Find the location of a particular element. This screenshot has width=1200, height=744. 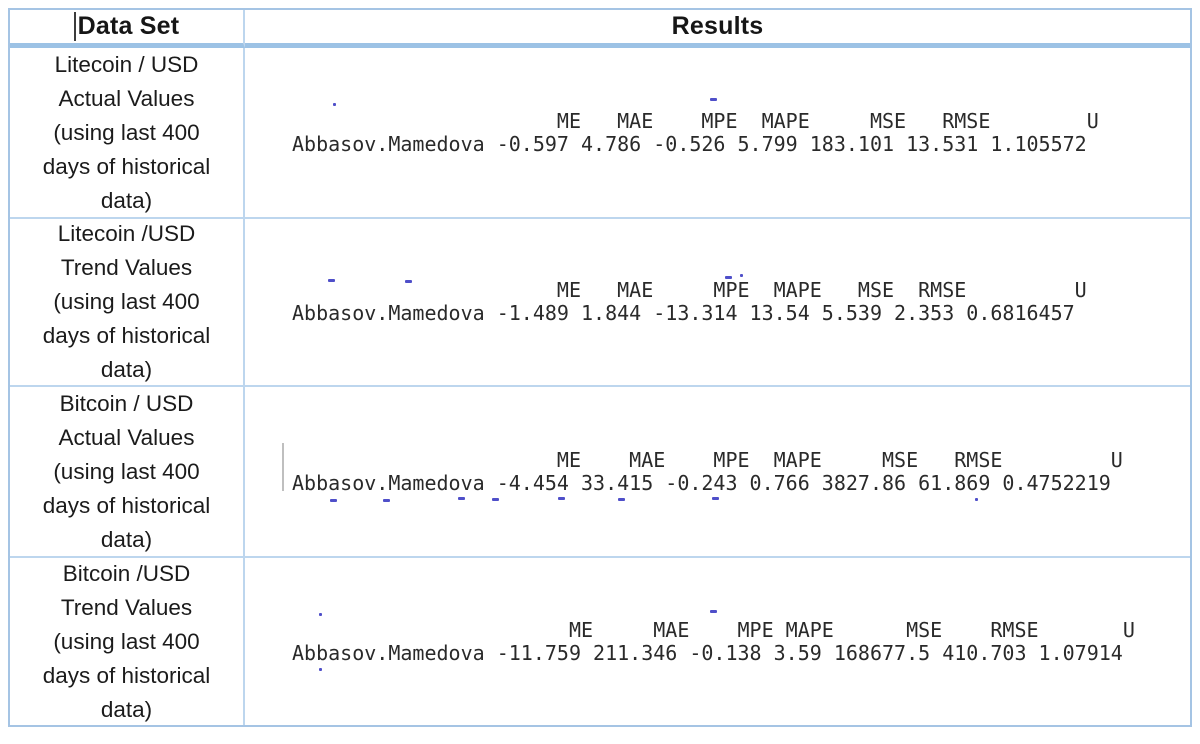

text-cursor is located at coordinates (74, 26).